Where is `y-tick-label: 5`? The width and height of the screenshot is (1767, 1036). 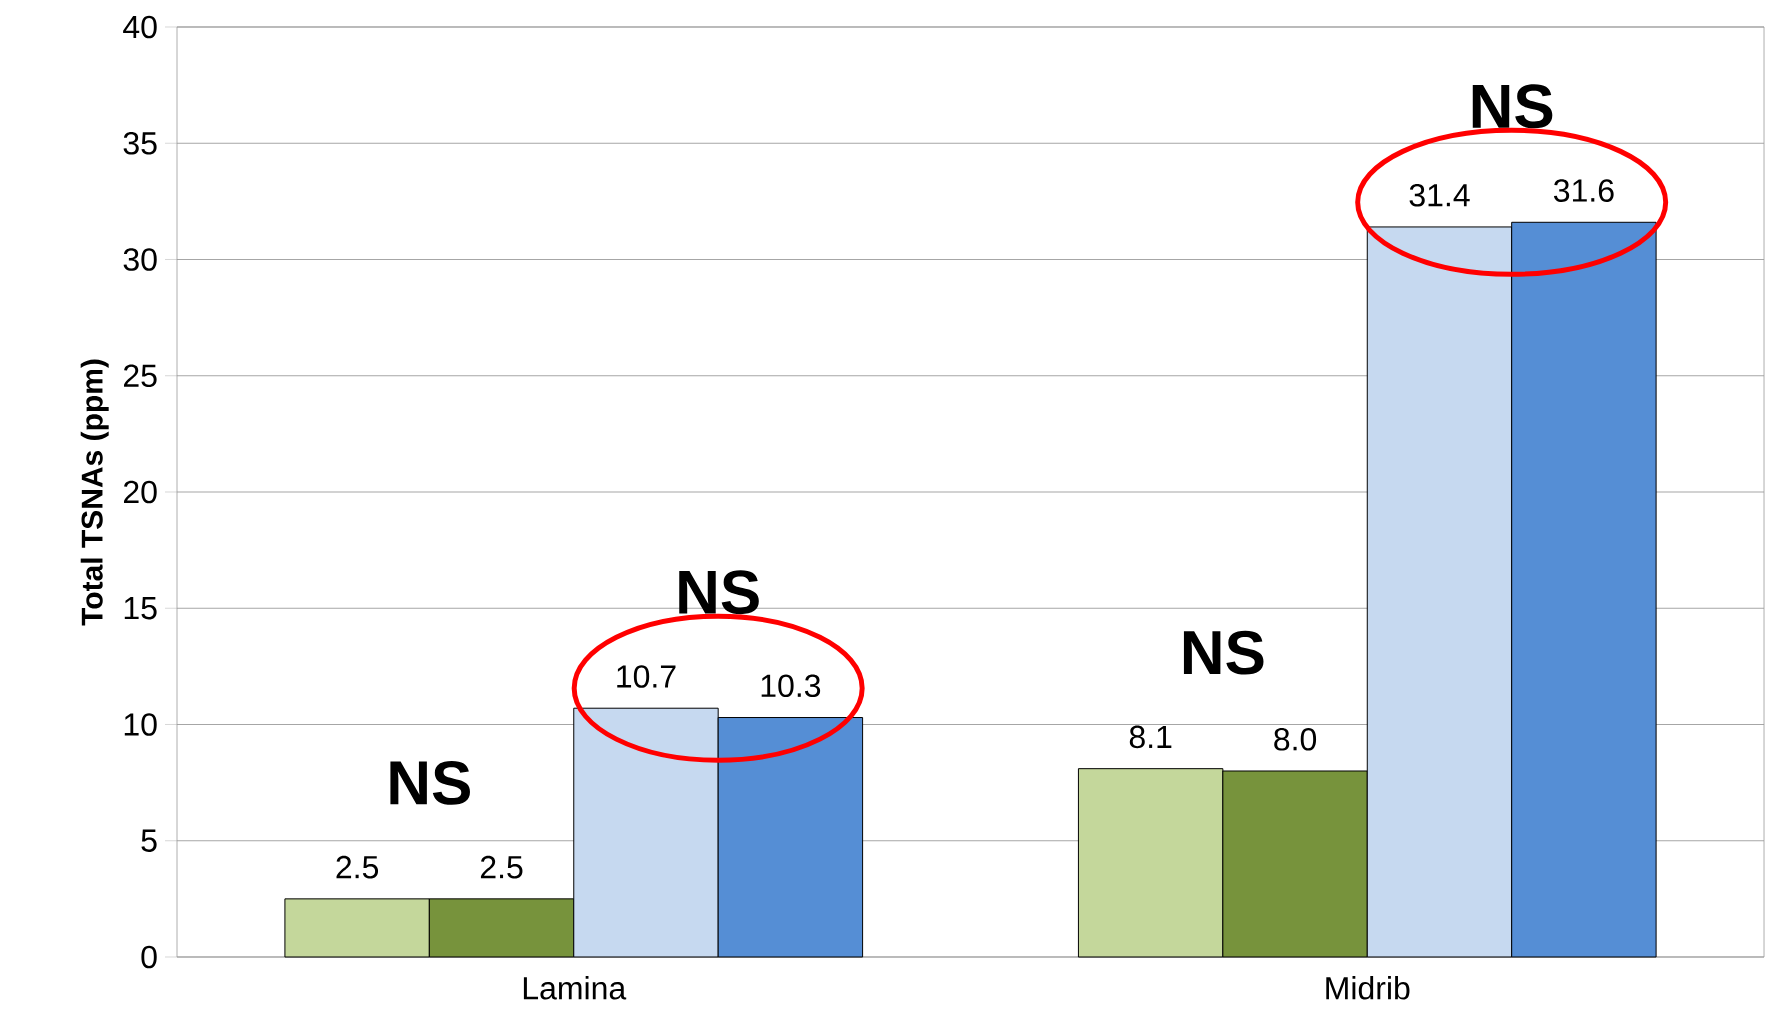
y-tick-label: 5 is located at coordinates (149, 840).